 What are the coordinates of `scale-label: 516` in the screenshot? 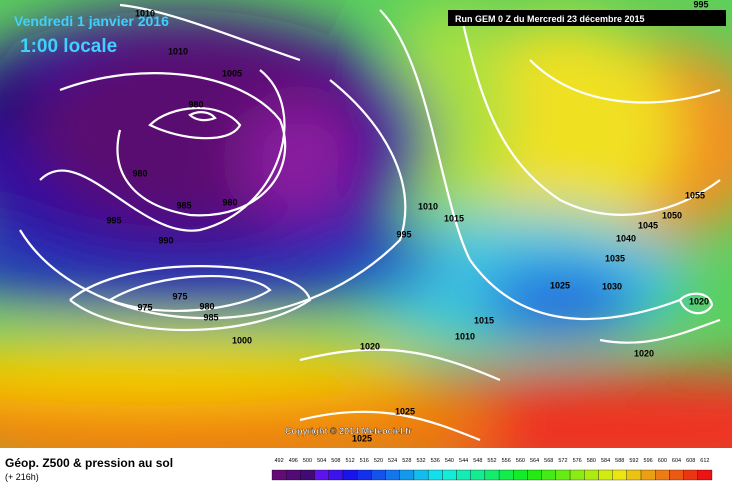 It's located at (364, 461).